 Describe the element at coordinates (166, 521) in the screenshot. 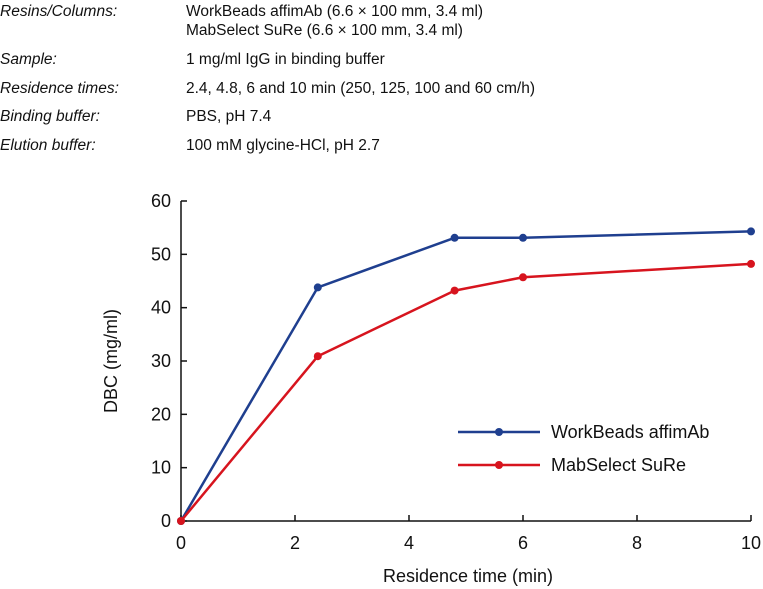

I see `y-tick-label: 0` at that location.